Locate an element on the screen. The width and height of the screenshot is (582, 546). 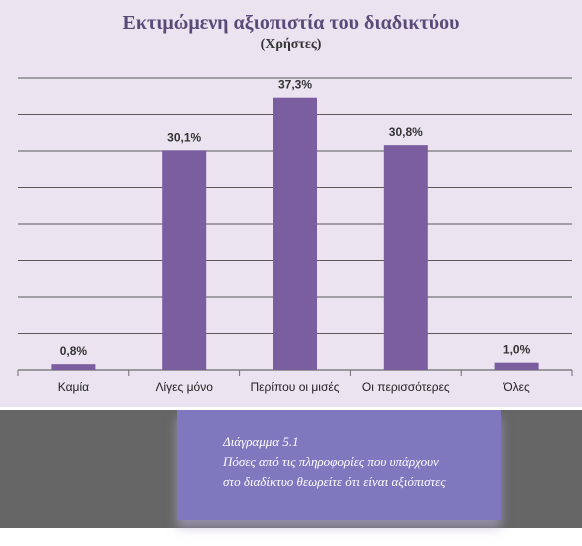
caption-figure-number: Διάγραμμα 5.1 is located at coordinates (261, 441).